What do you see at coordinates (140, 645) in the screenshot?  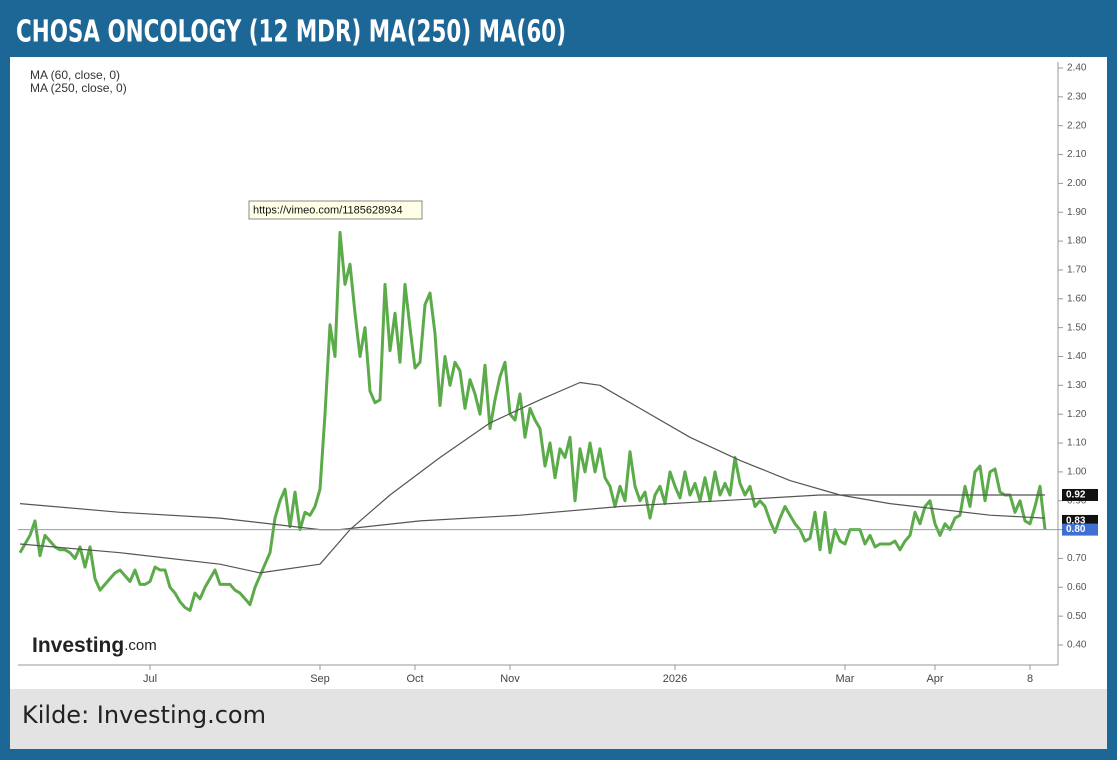 I see `watermark-suffix: .com` at bounding box center [140, 645].